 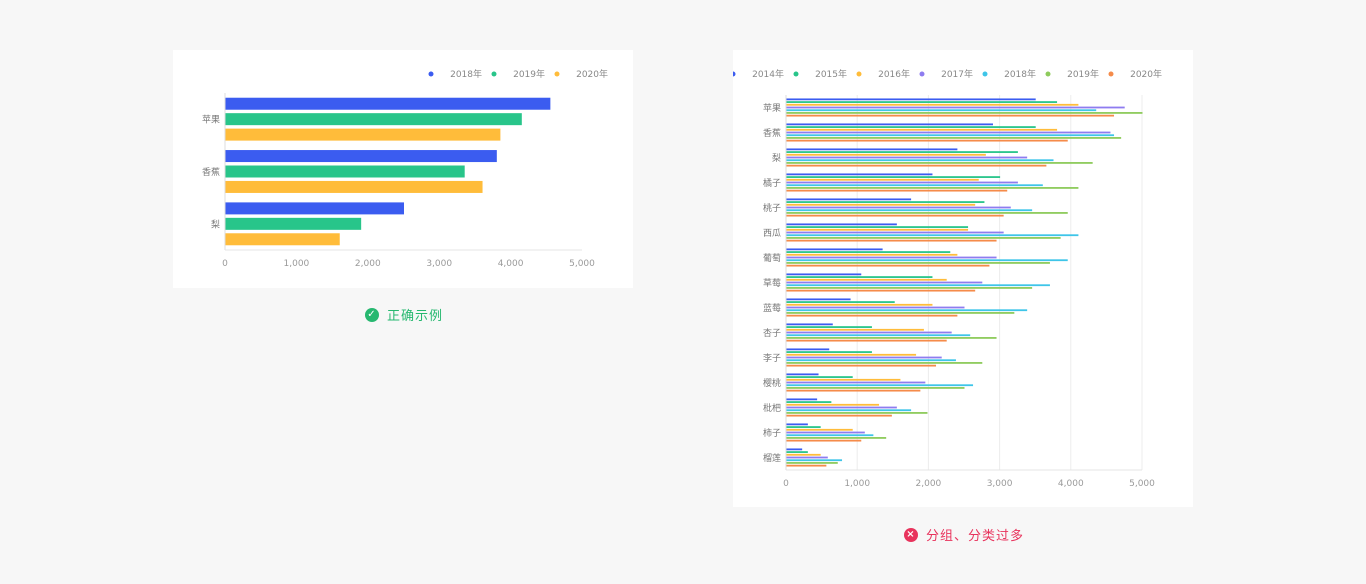 I want to click on category-label: 李子, so click(x=772, y=358).